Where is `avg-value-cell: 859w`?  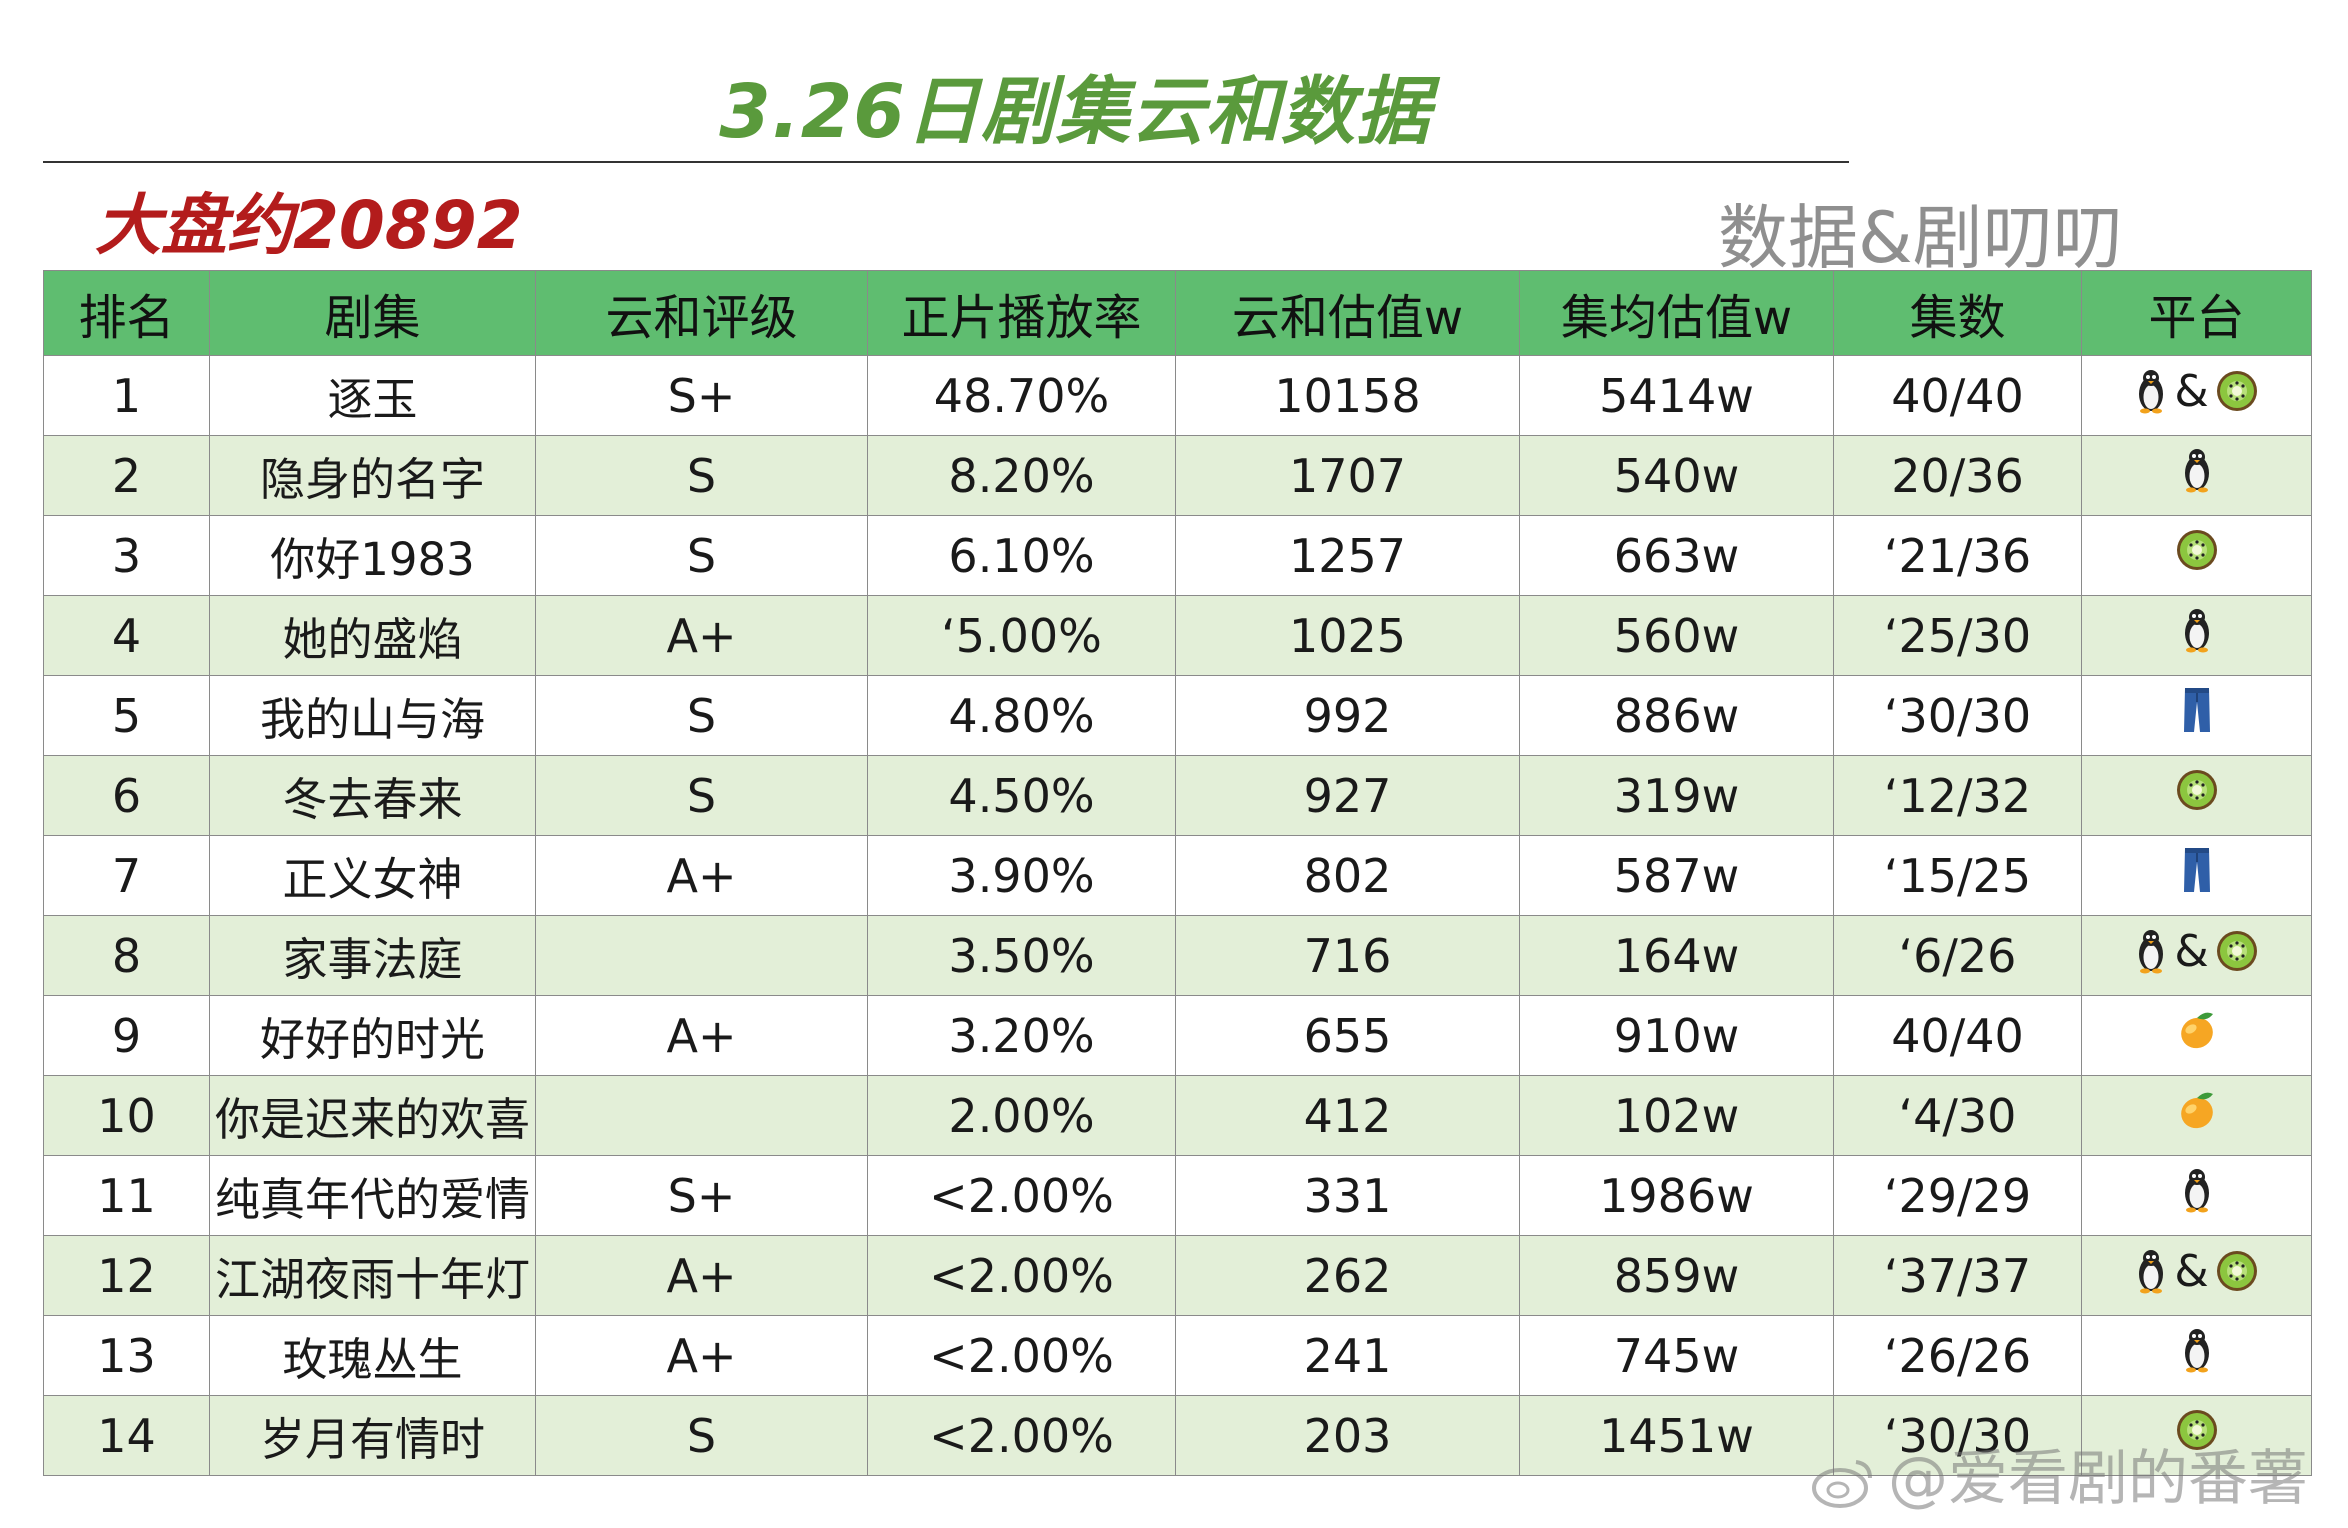 avg-value-cell: 859w is located at coordinates (1676, 1275).